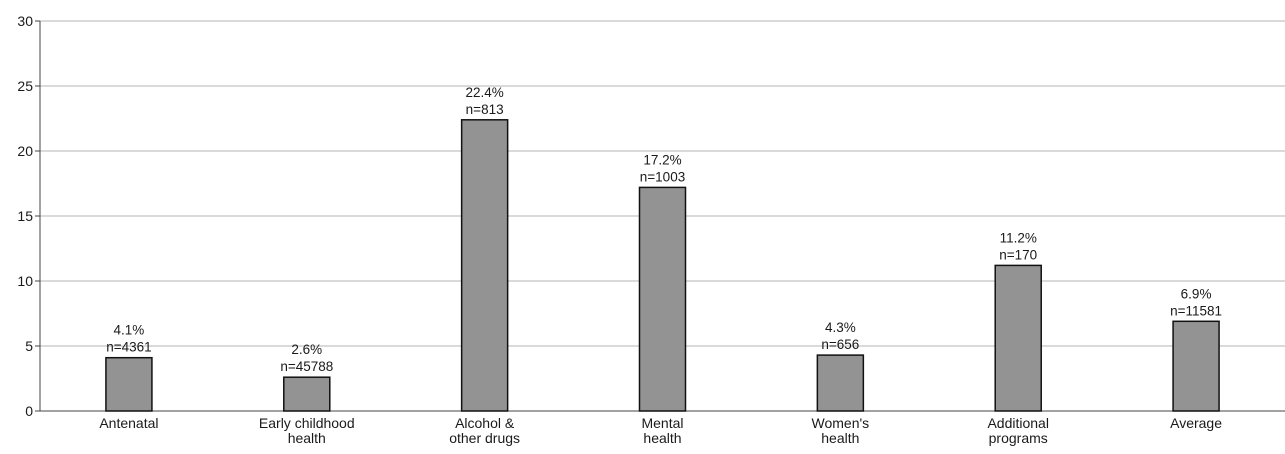  What do you see at coordinates (307, 423) in the screenshot?
I see `x-category-label: Early childhood` at bounding box center [307, 423].